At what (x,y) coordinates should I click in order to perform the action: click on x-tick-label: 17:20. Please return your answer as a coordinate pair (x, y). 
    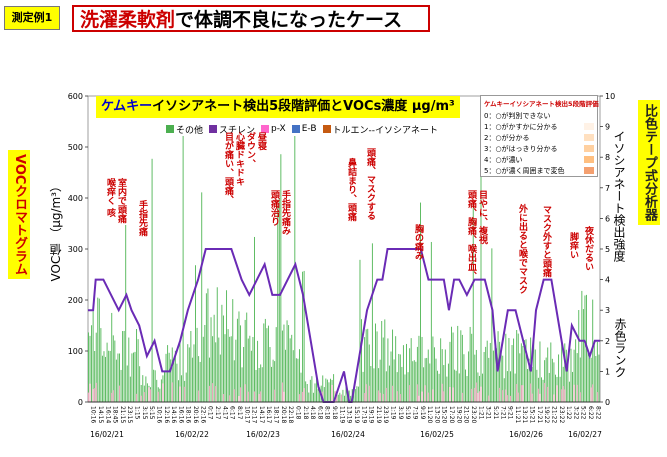
    Looking at the image, I should click on (451, 414).